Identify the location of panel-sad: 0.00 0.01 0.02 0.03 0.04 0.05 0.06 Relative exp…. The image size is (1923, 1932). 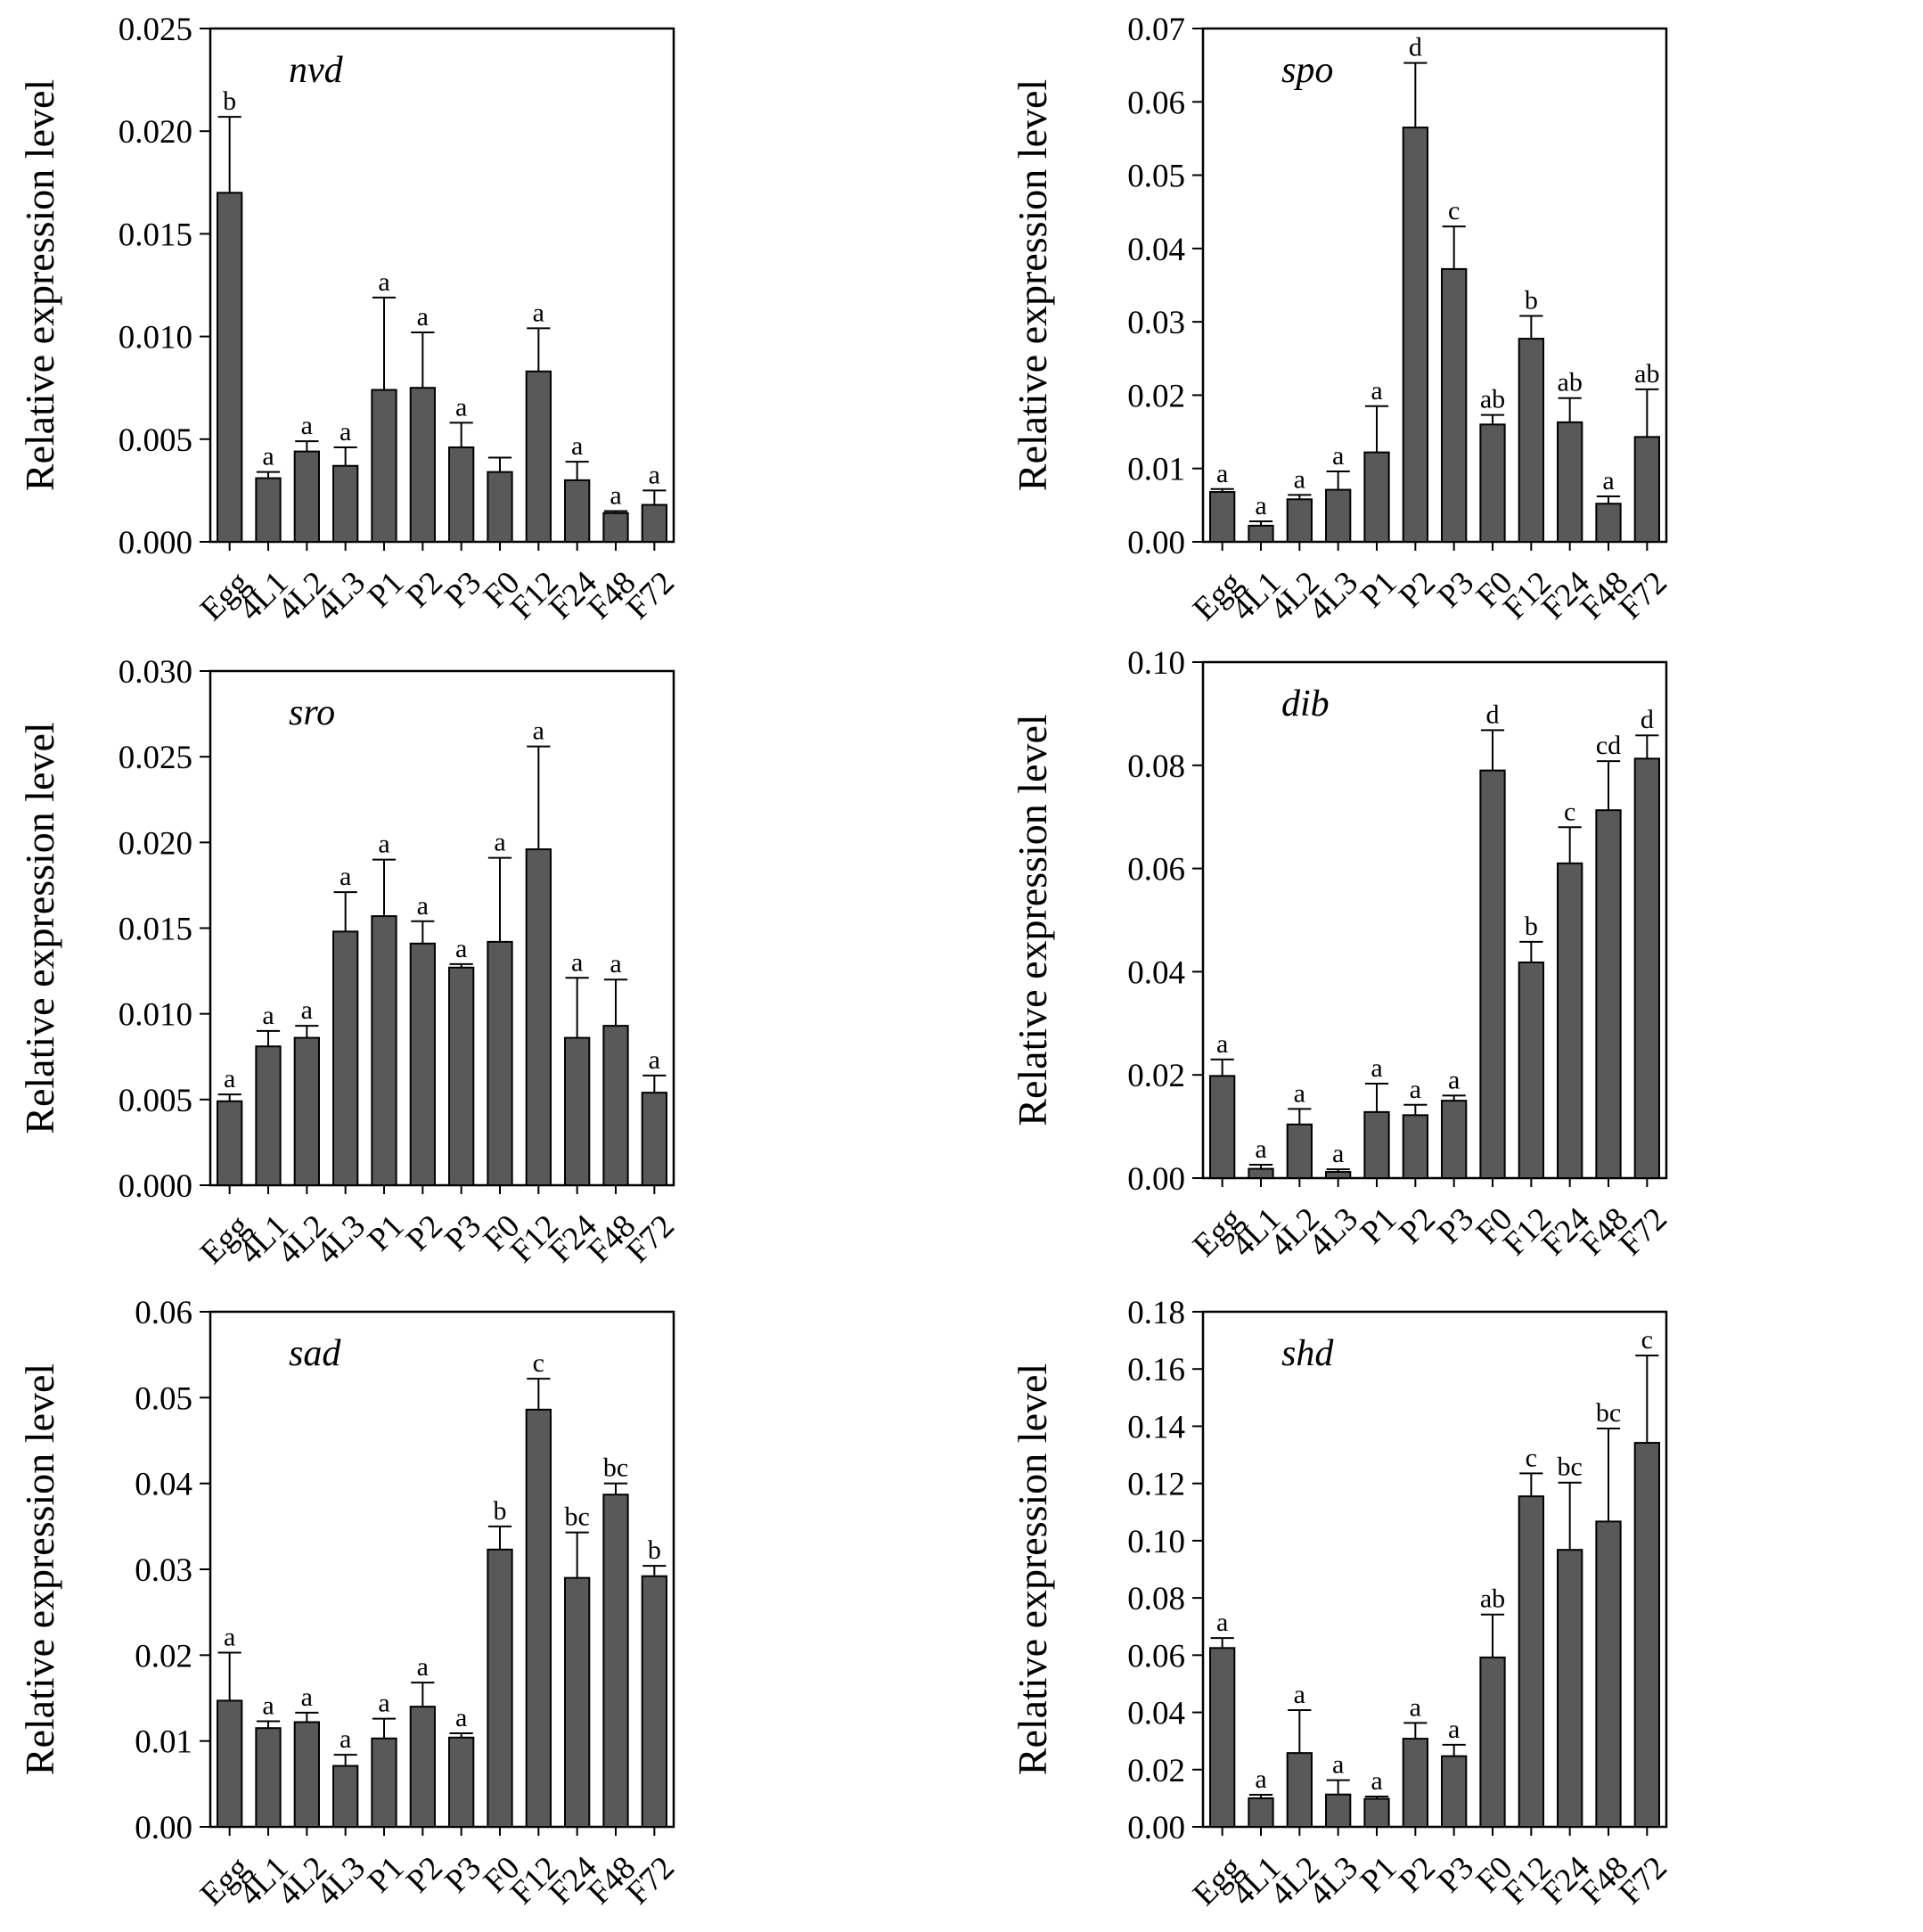
(349, 1604).